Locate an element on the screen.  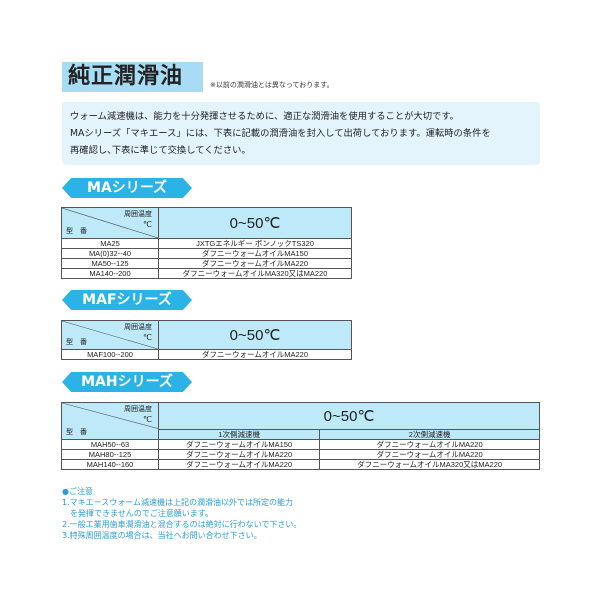
model-cell: MAH80-‐125 is located at coordinates (110, 454).